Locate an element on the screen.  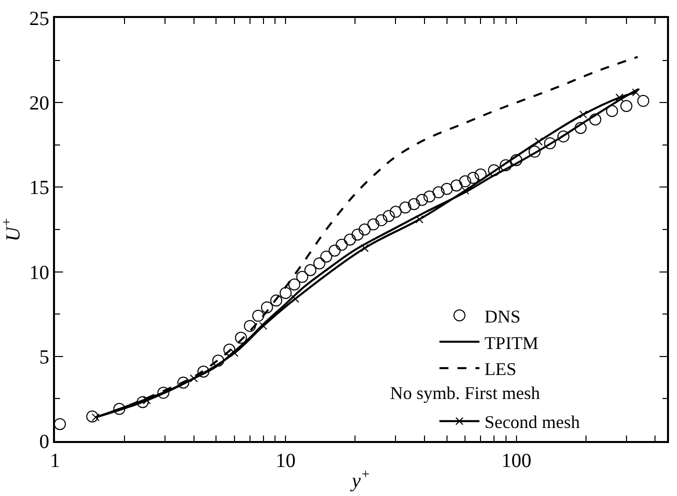
y-tick-label: 0 is located at coordinates (44, 442).